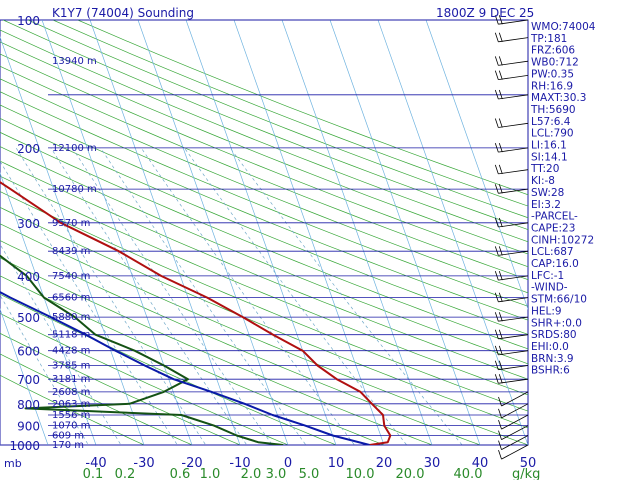 This screenshot has width=640, height=480. What do you see at coordinates (71, 251) in the screenshot?
I see `height-label: 8439 m` at bounding box center [71, 251].